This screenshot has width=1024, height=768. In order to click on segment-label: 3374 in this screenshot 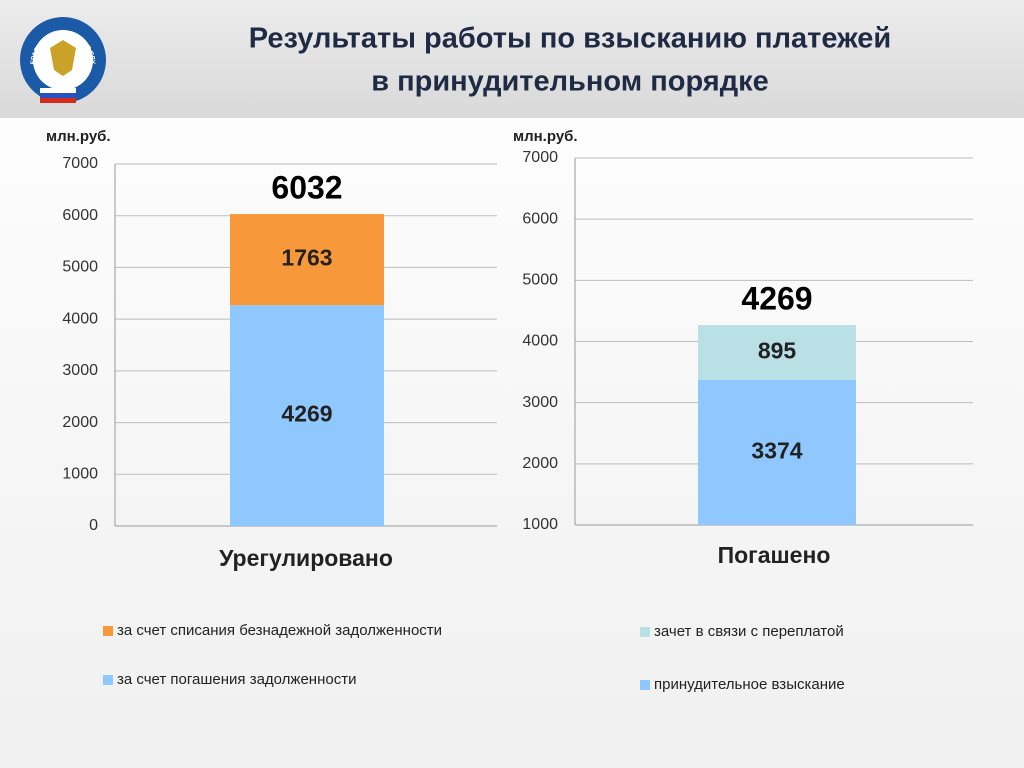, I will do `click(776, 450)`.